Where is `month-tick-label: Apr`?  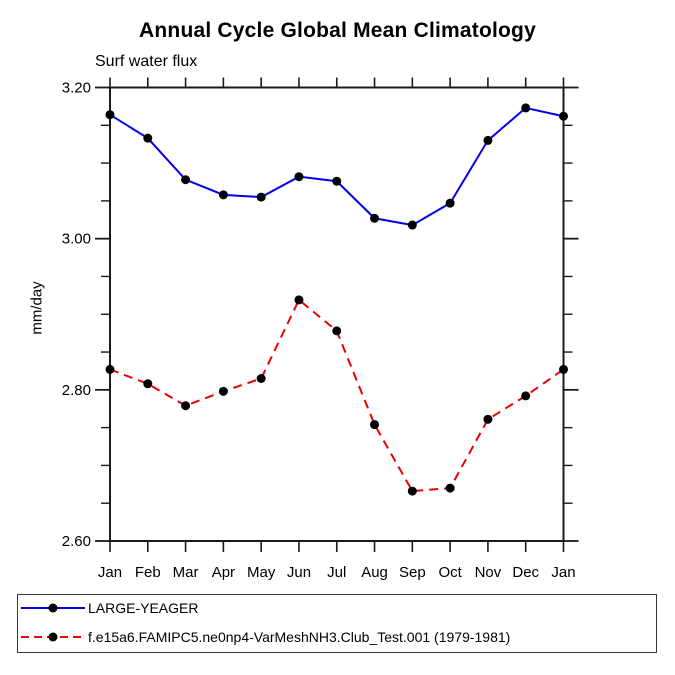
month-tick-label: Apr is located at coordinates (223, 572).